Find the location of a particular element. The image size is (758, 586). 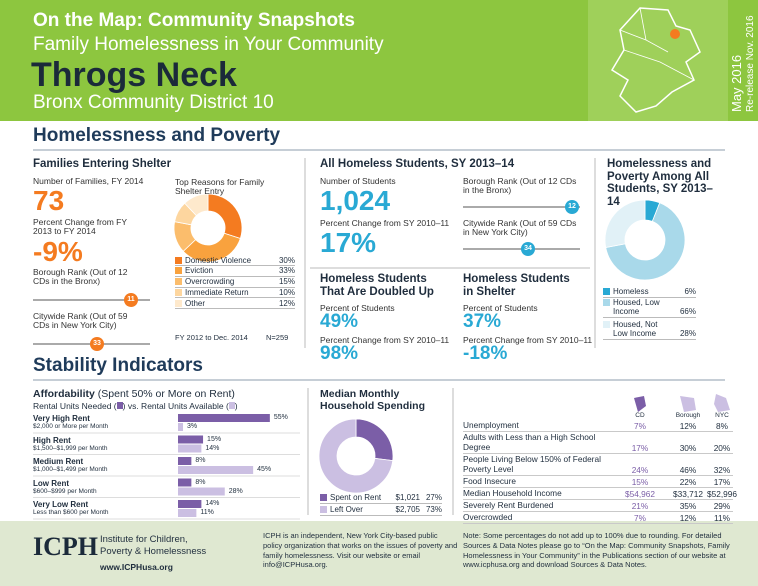

row-name: High Rent is located at coordinates (52, 440).